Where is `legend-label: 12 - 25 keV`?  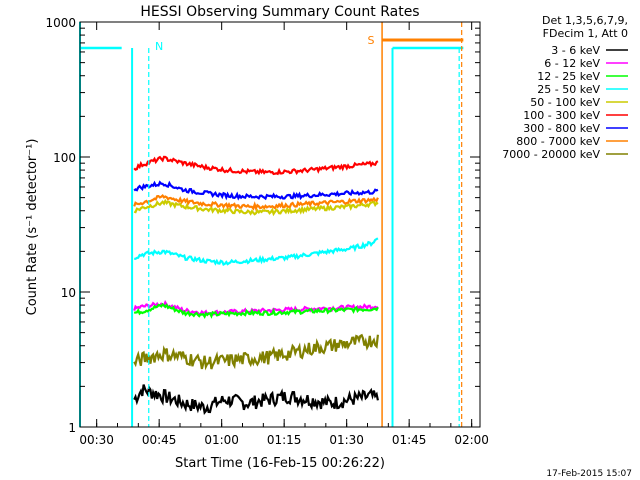 legend-label: 12 - 25 keV is located at coordinates (568, 76).